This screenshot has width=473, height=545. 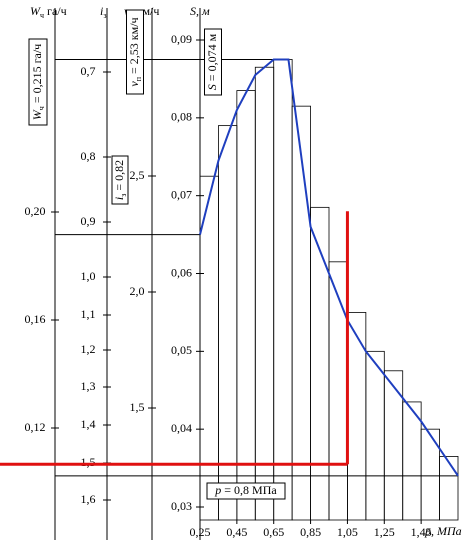 What do you see at coordinates (35, 211) in the screenshot?
I see `w-tick-label: 0,20` at bounding box center [35, 211].